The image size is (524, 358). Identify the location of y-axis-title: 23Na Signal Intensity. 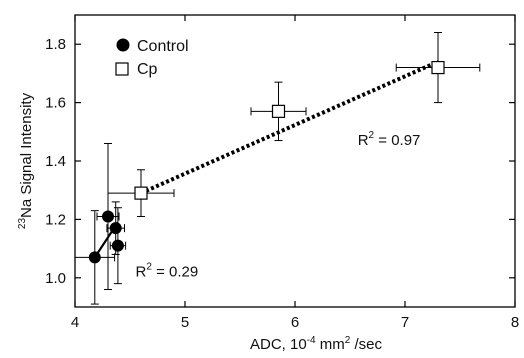
(26, 160).